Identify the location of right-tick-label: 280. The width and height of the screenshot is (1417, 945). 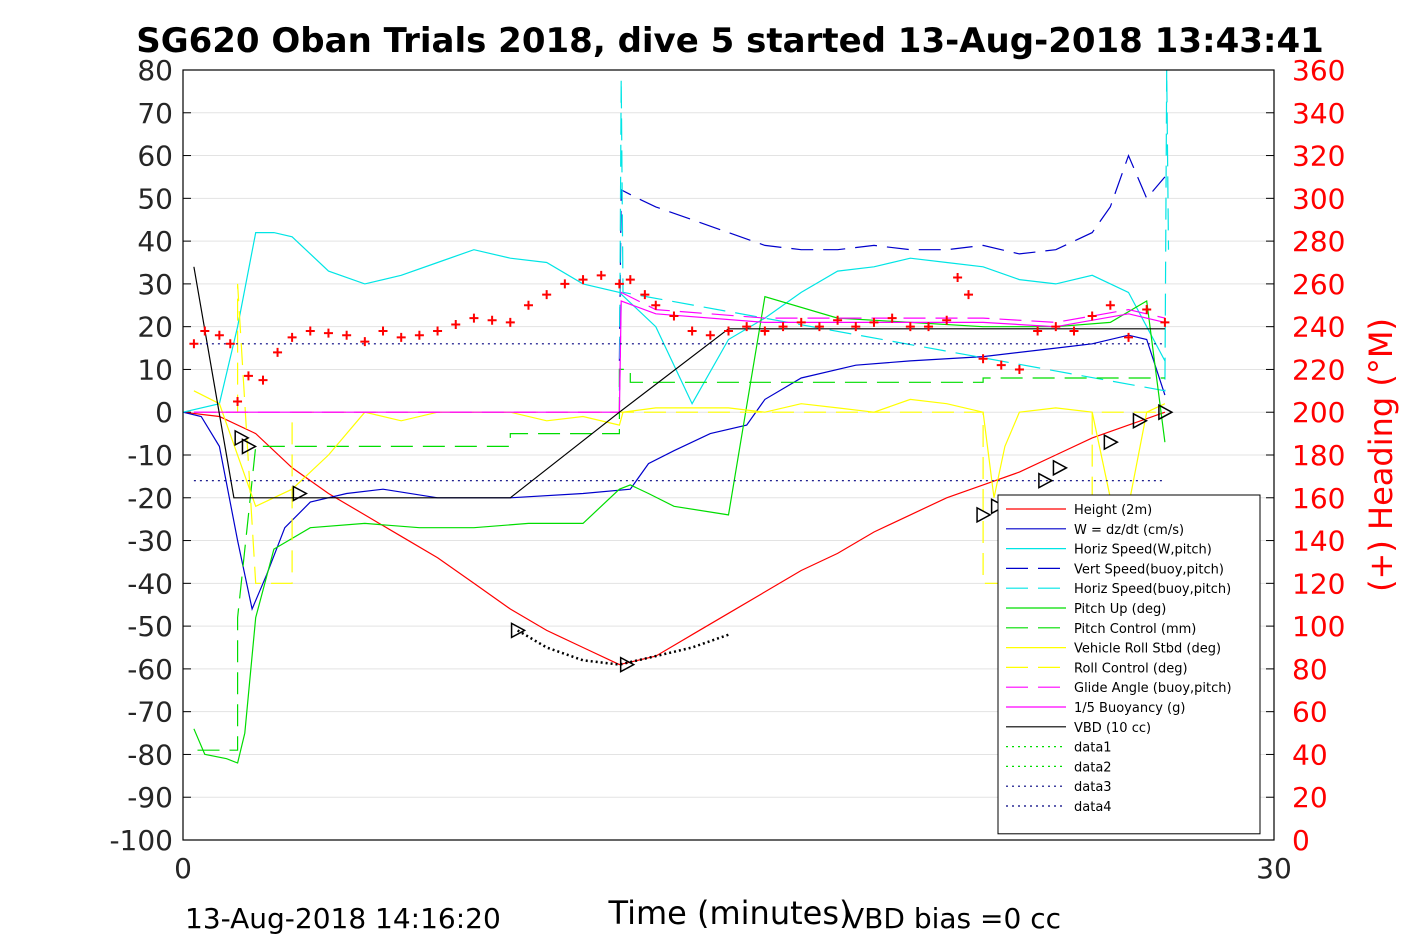
(1318, 241).